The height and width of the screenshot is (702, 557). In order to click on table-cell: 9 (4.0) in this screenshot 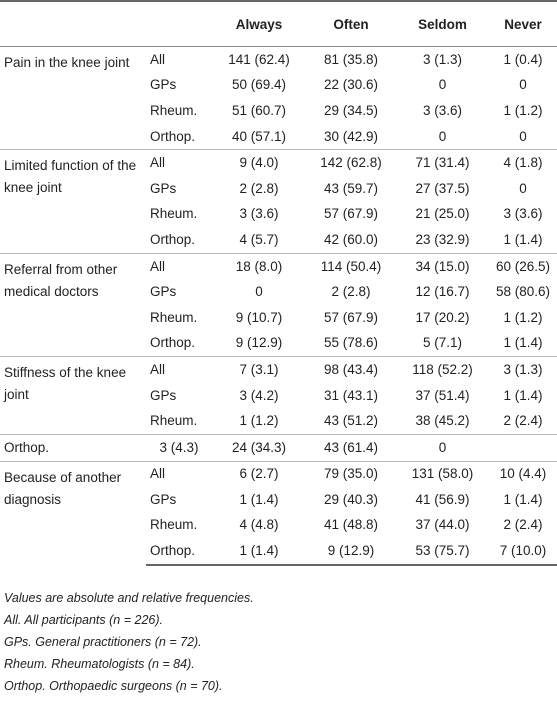, I will do `click(259, 162)`.